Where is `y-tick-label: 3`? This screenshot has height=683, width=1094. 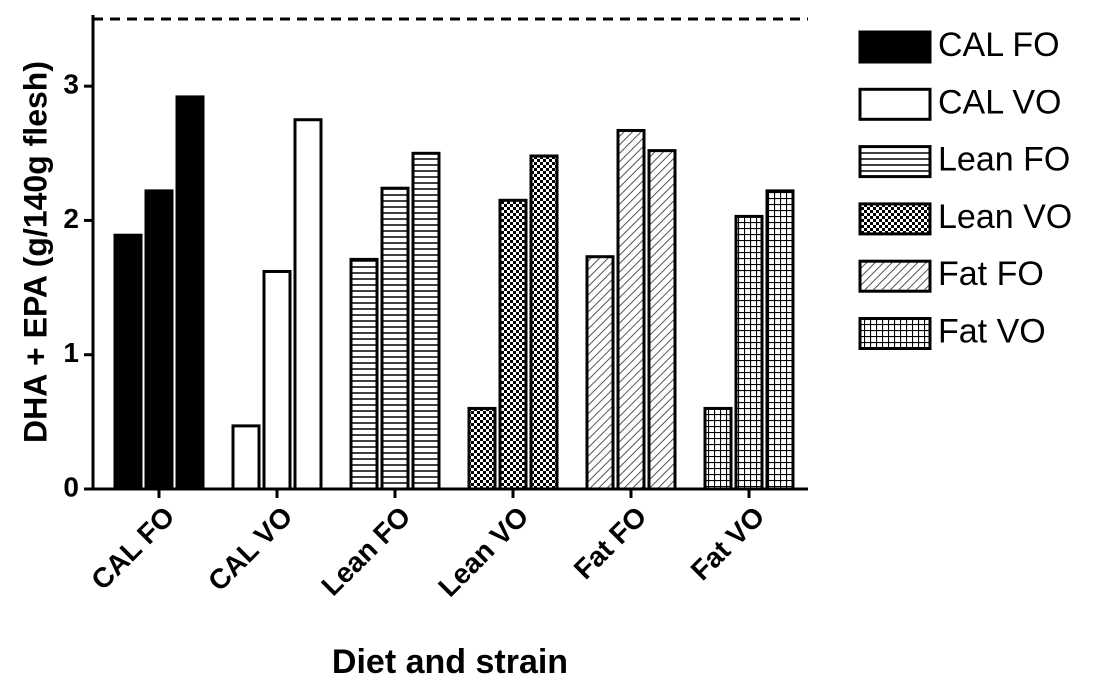
y-tick-label: 3 is located at coordinates (71, 84).